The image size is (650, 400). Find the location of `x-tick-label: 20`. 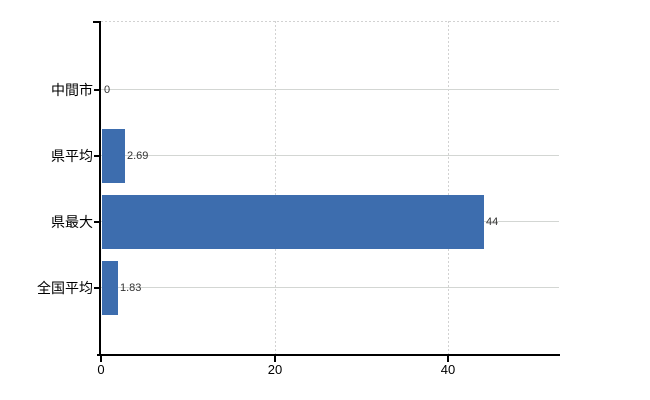

x-tick-label: 20 is located at coordinates (275, 369).